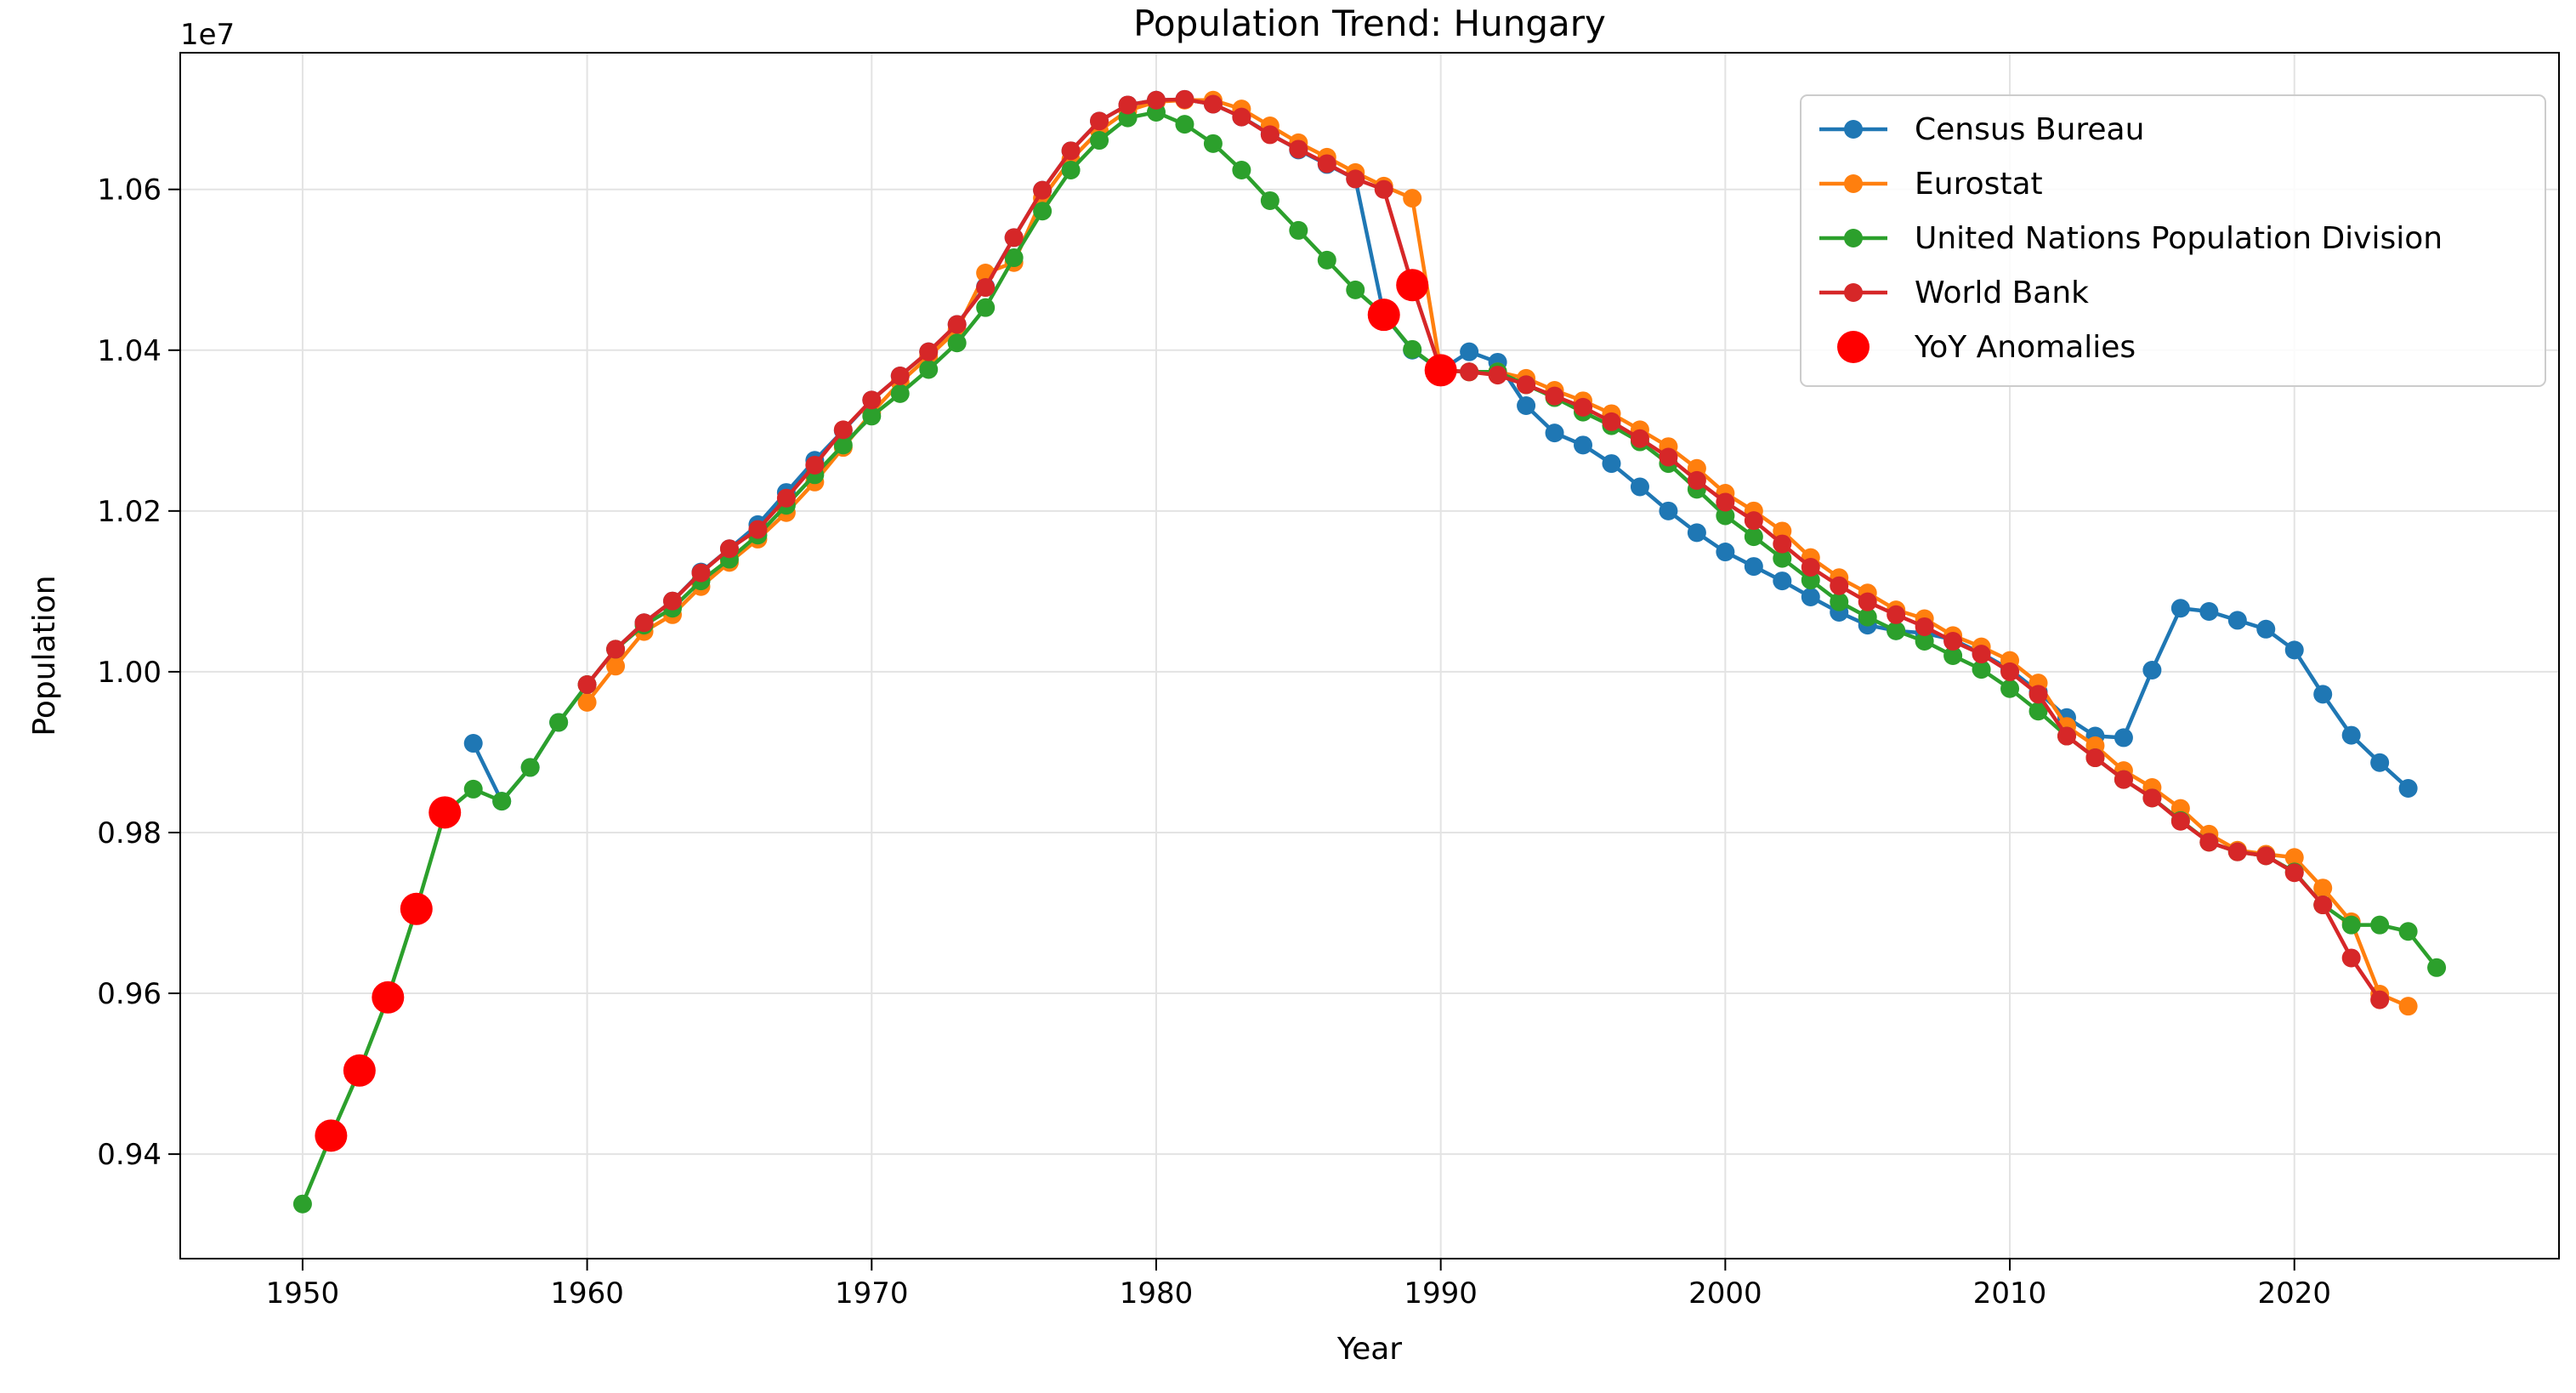 Image resolution: width=2576 pixels, height=1393 pixels. I want to click on x-tick-label: 2000, so click(1725, 1293).